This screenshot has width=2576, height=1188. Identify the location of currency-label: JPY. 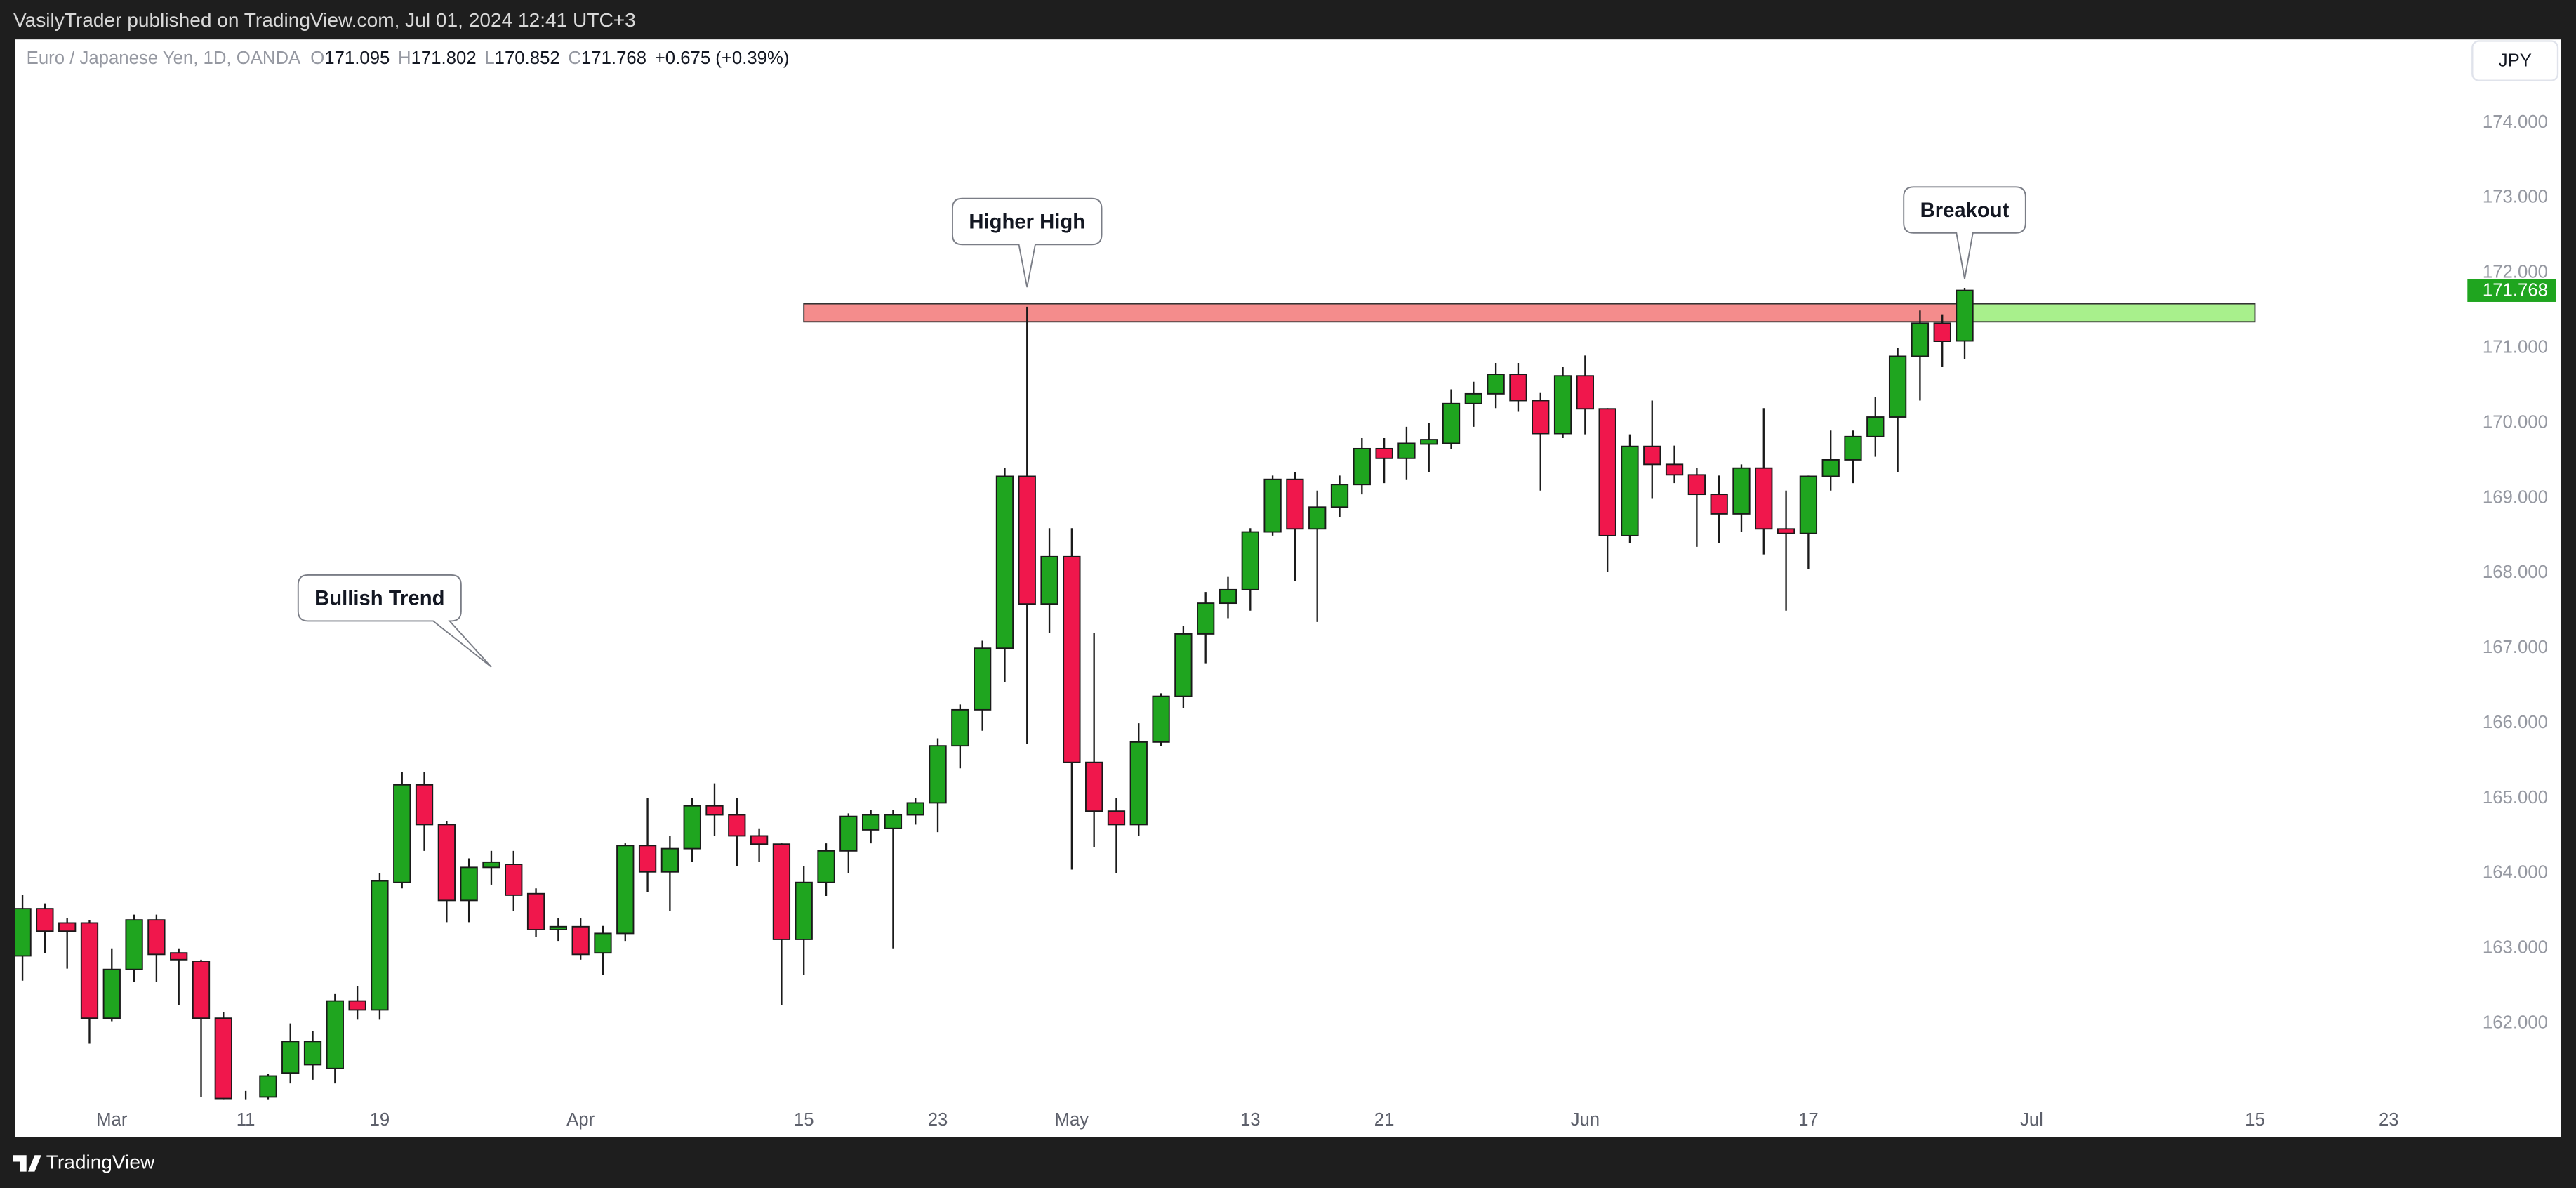
(2516, 61).